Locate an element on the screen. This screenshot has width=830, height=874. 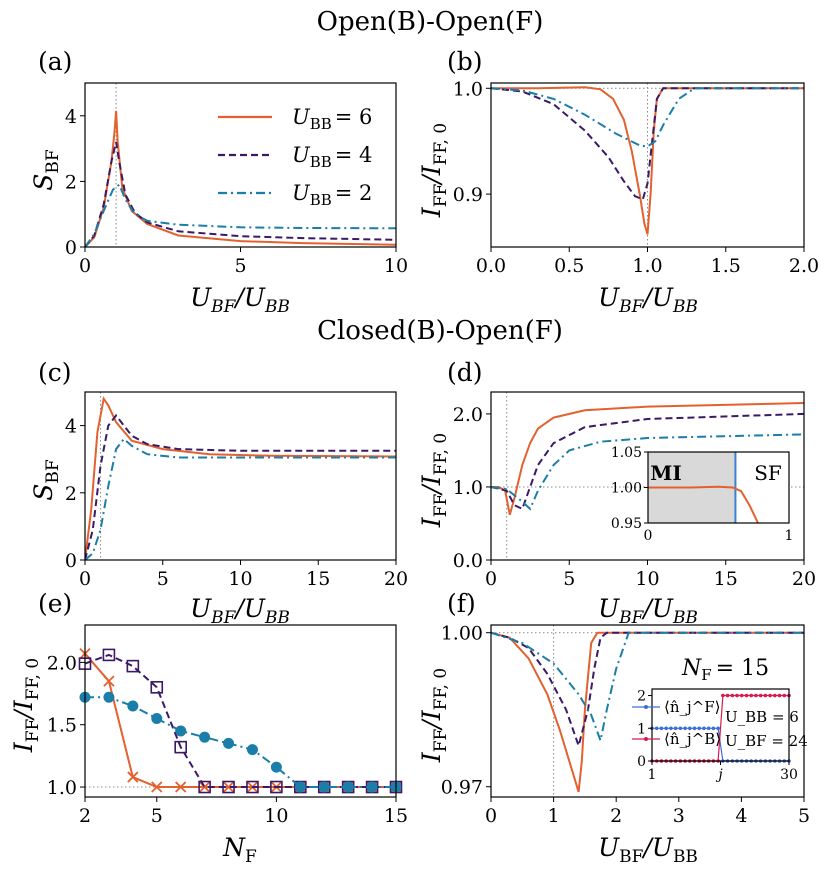
xtick-label-e-0: 2 is located at coordinates (85, 816).